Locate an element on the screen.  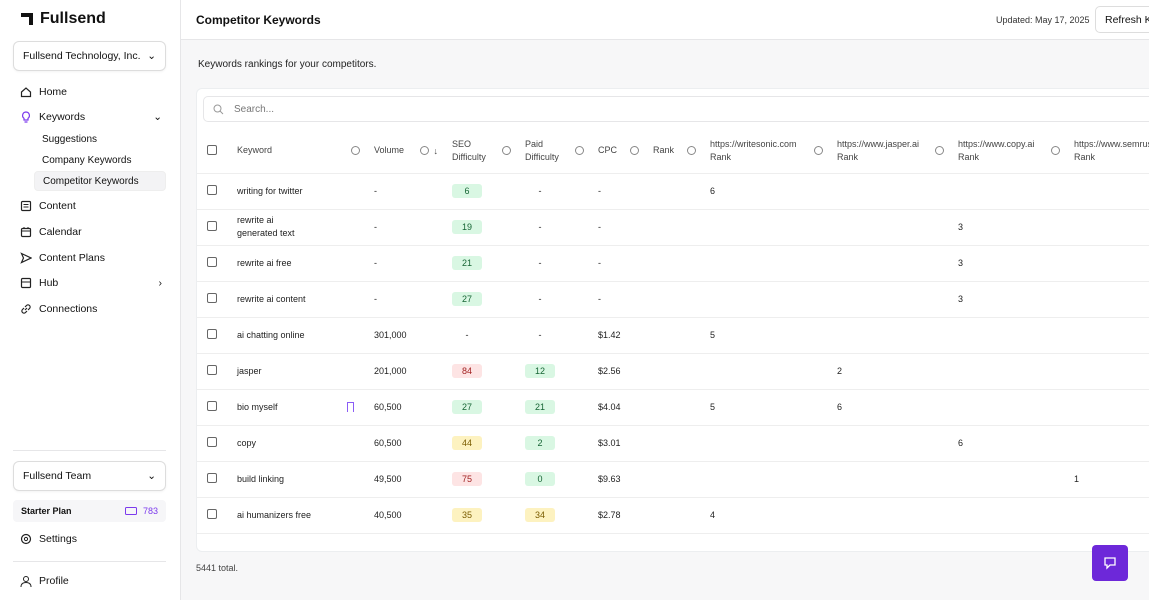
chat-button is located at coordinates (1110, 563).